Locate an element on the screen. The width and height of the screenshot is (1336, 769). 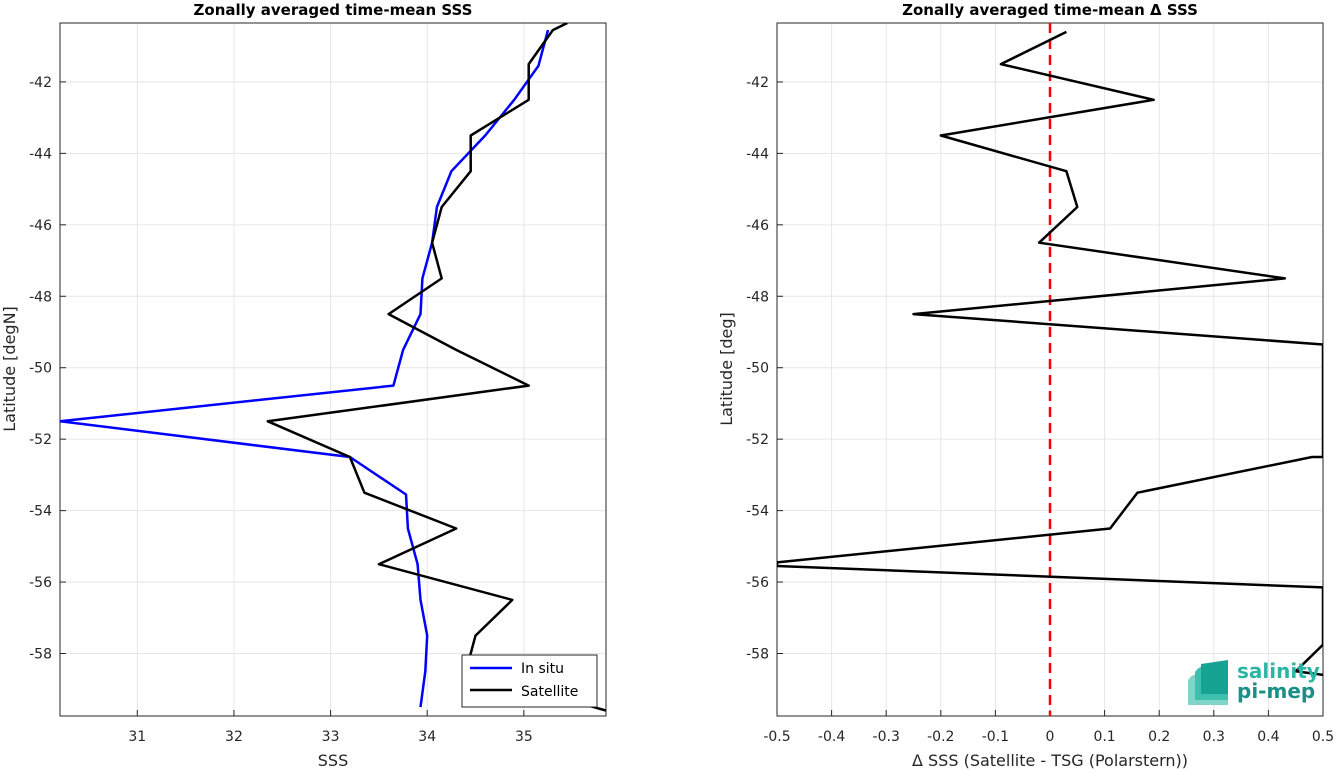
x-tick-label: 32 is located at coordinates (234, 737).